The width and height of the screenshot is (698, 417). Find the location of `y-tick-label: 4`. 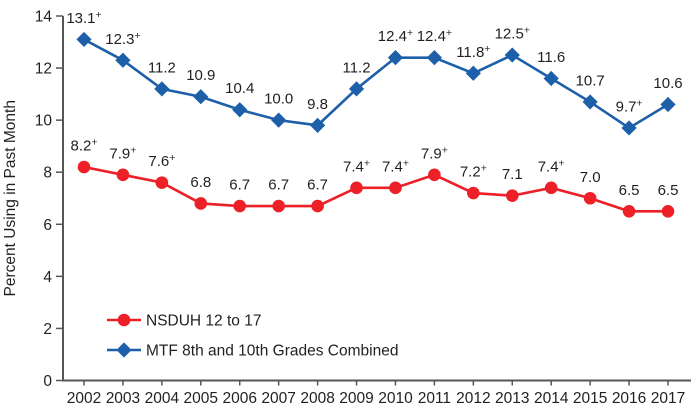

y-tick-label: 4 is located at coordinates (47, 277).